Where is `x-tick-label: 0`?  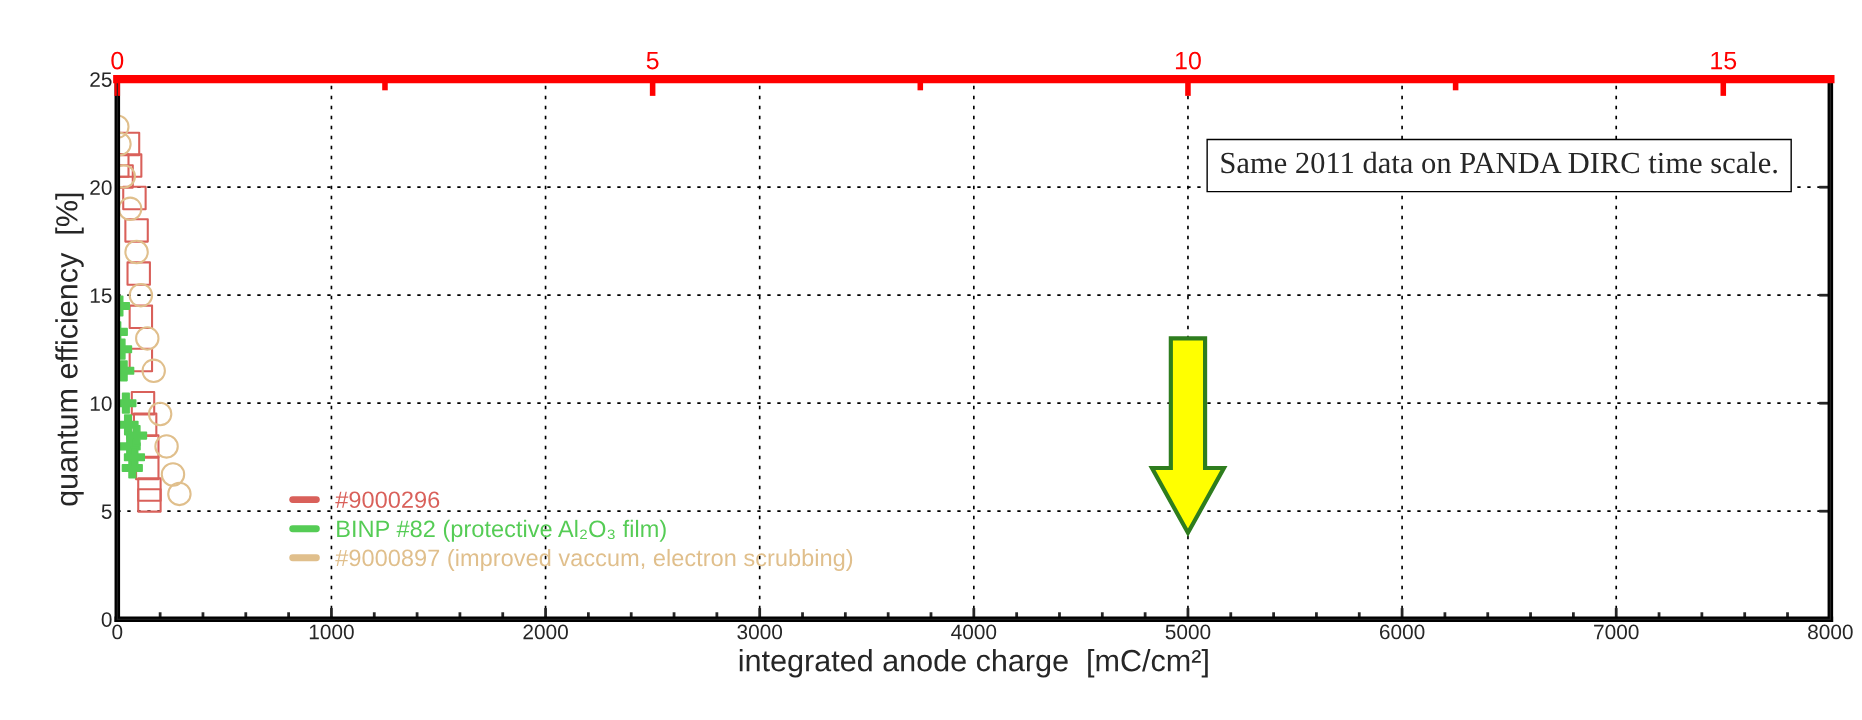
x-tick-label: 0 is located at coordinates (117, 632).